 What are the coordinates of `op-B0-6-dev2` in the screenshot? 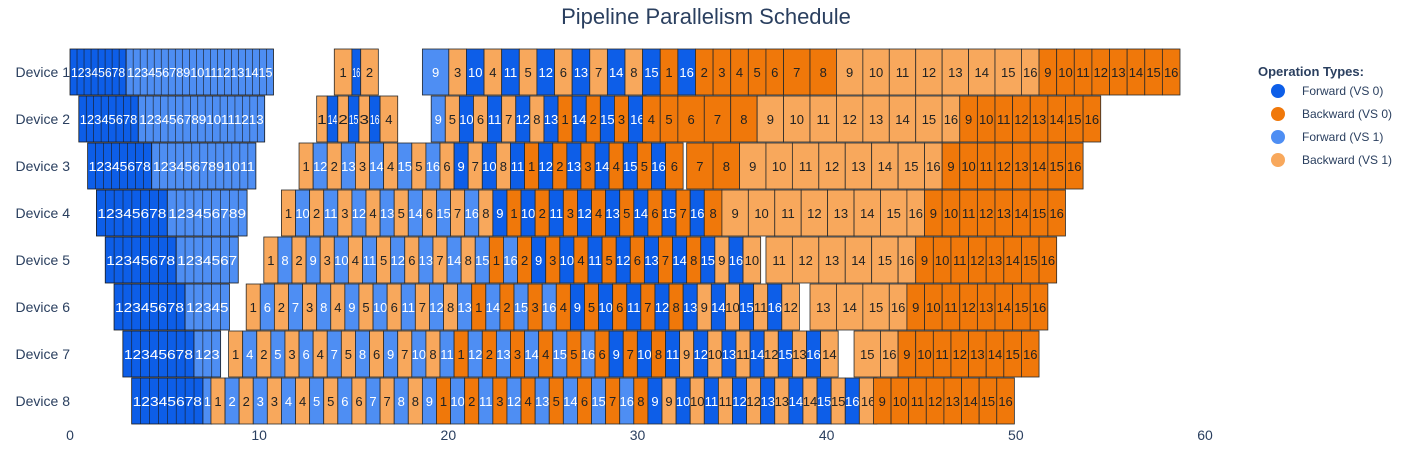 It's located at (691, 119).